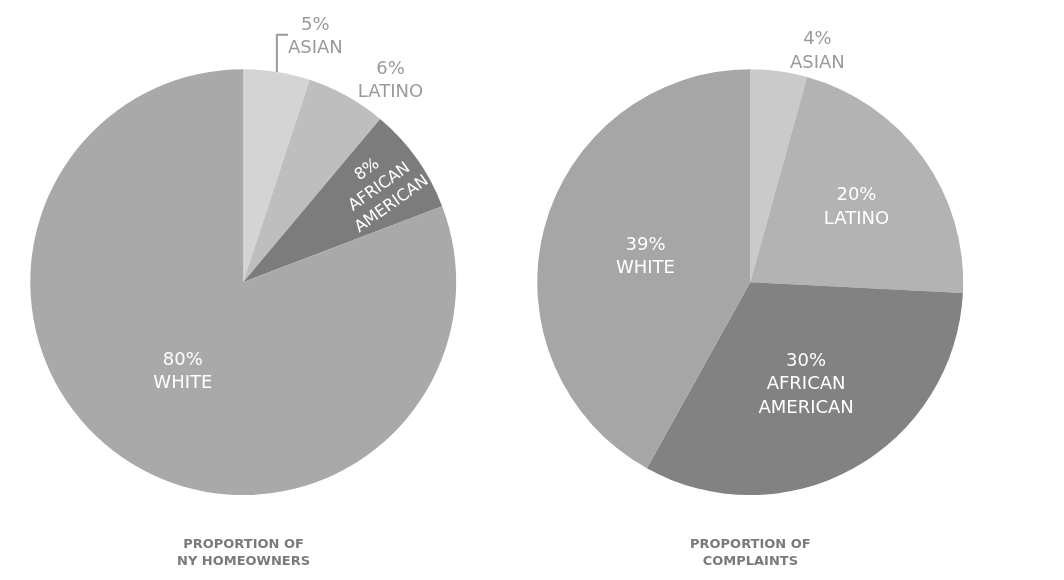 This screenshot has height=580, width=1064. I want to click on data-label: 80%, so click(182, 358).